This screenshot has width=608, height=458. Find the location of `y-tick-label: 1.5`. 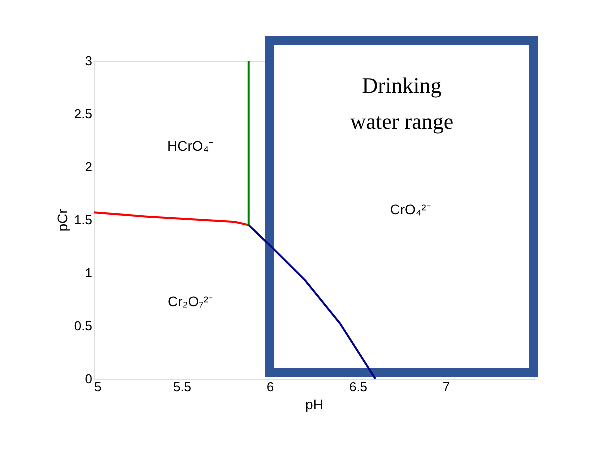

y-tick-label: 1.5 is located at coordinates (83, 220).